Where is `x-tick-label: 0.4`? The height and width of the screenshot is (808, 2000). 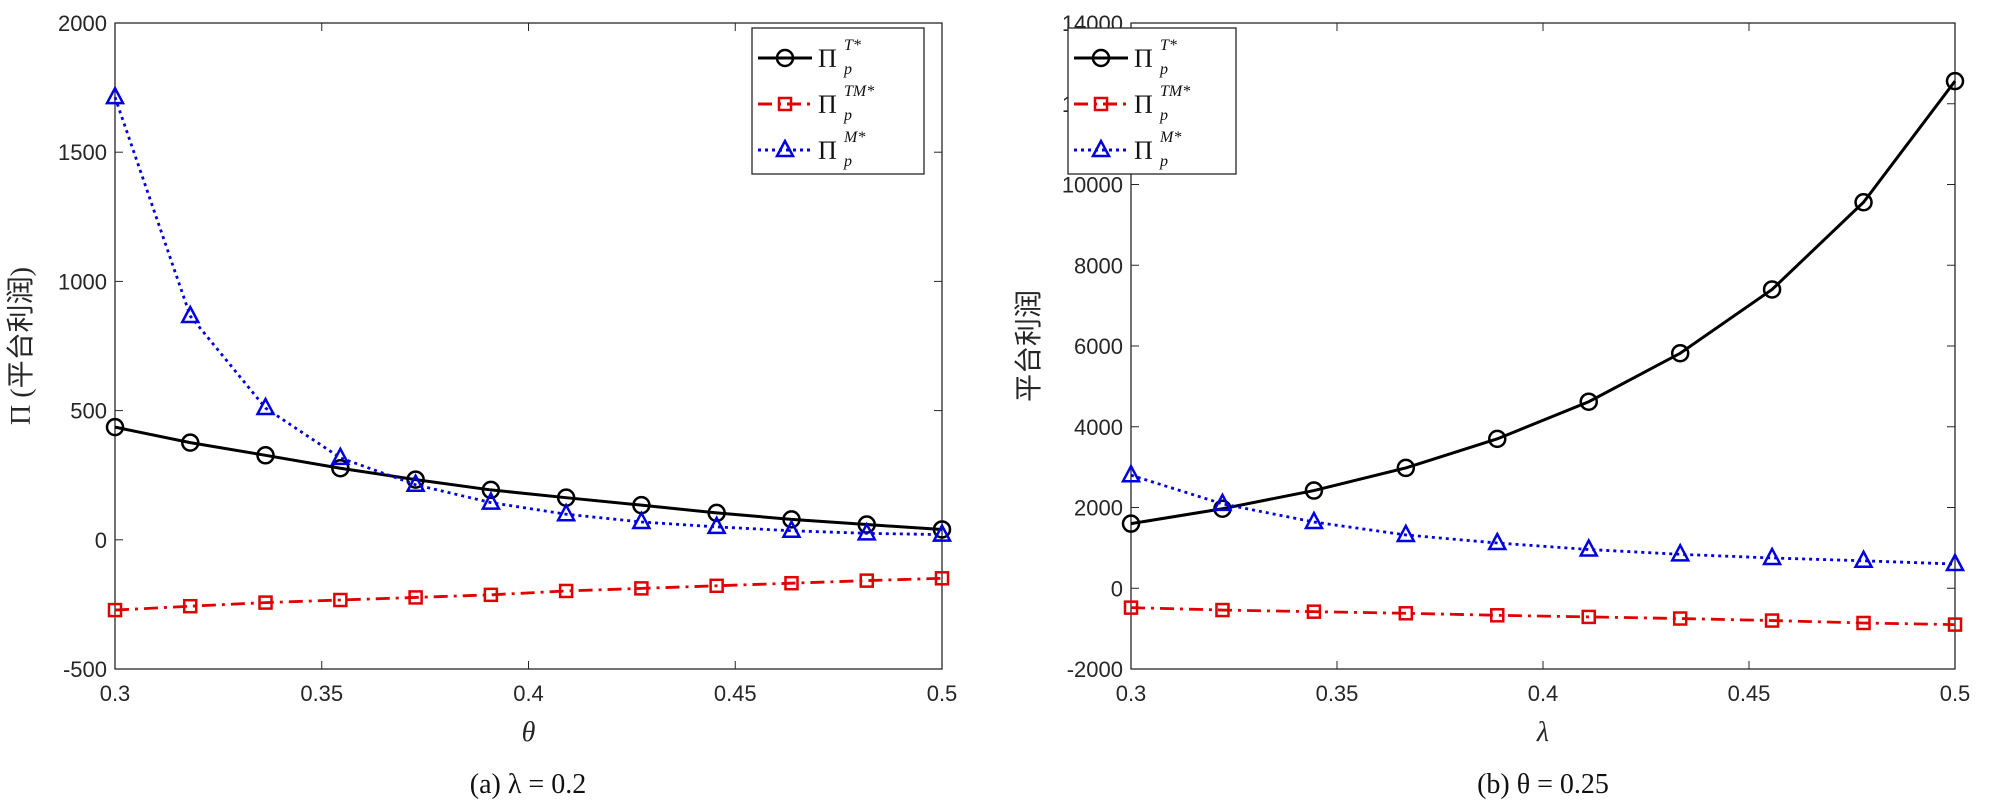 x-tick-label: 0.4 is located at coordinates (1543, 693).